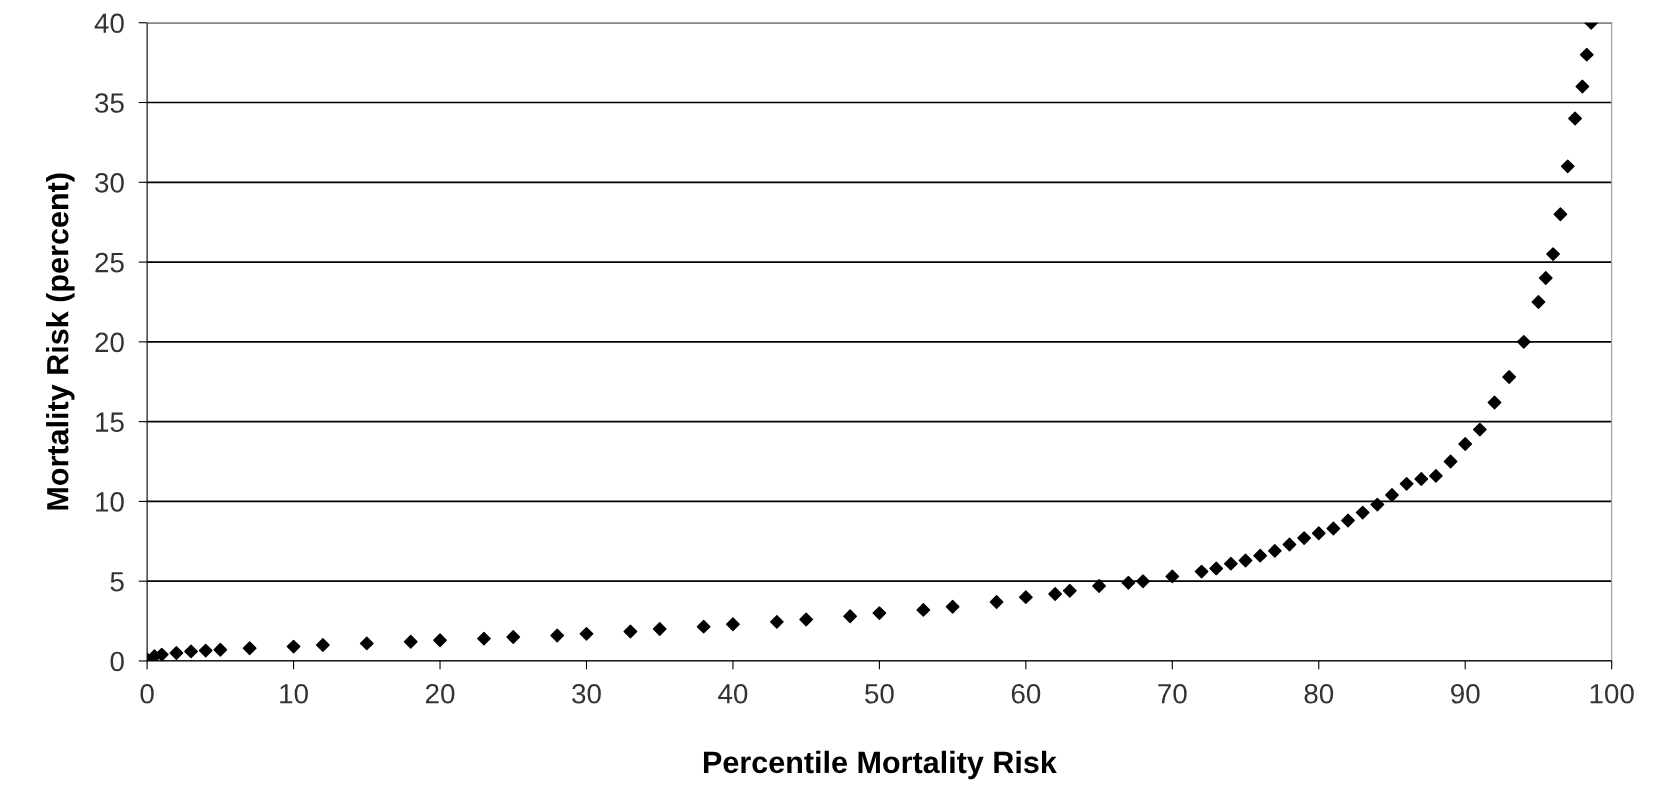 The height and width of the screenshot is (812, 1653). Describe the element at coordinates (879, 693) in the screenshot. I see `x-tick-label: 50` at that location.